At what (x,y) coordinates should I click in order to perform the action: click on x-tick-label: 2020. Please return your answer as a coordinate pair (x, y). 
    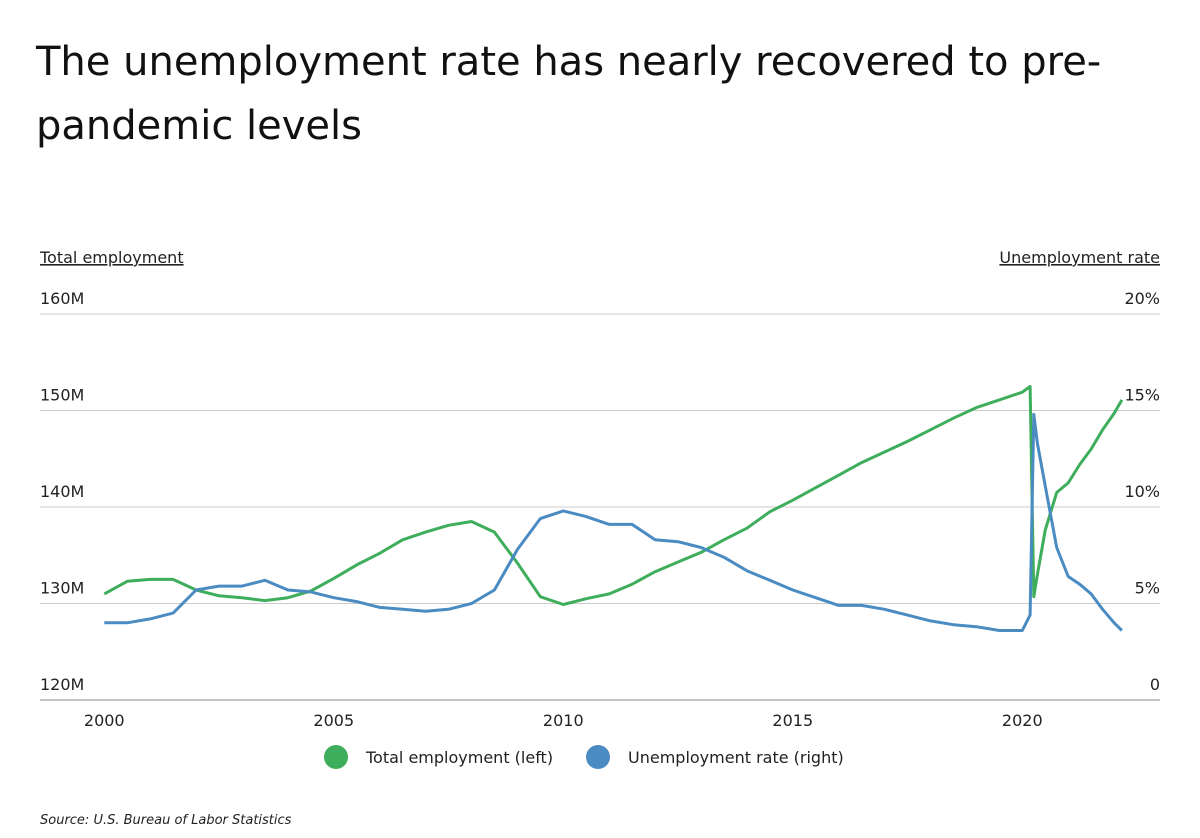
    Looking at the image, I should click on (1022, 720).